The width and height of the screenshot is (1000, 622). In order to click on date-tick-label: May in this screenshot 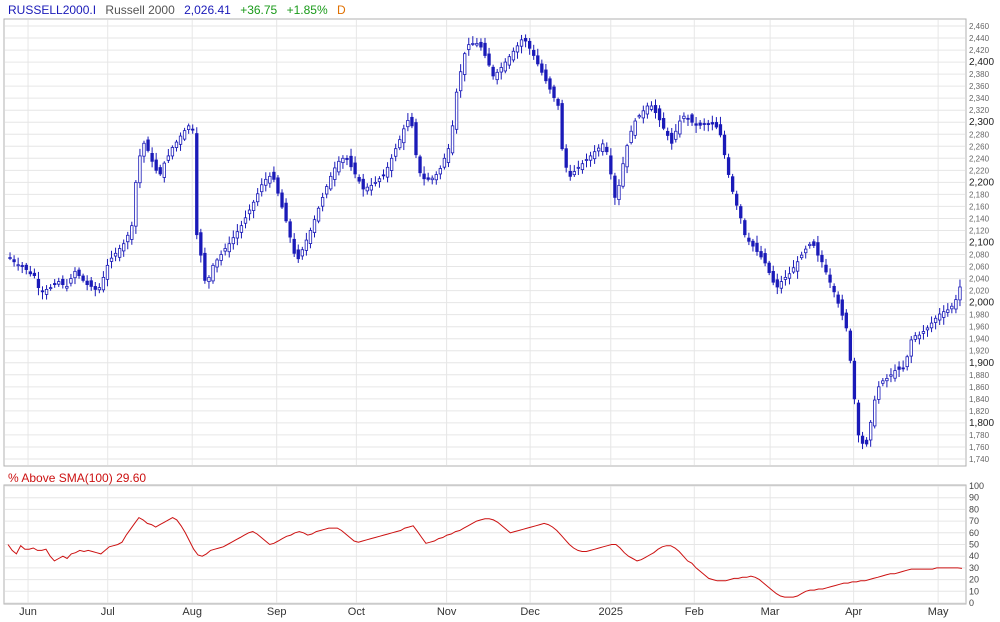, I will do `click(938, 612)`.